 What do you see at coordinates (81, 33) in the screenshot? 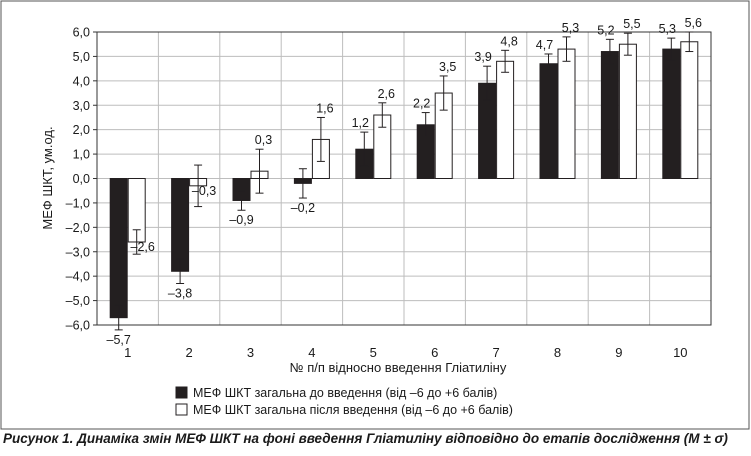
I see `y-tick-label: 6,0` at bounding box center [81, 33].